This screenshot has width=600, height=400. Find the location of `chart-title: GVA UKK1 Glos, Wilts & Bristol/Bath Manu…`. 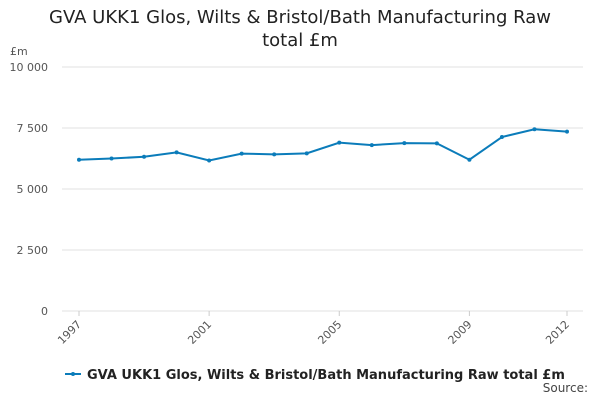

chart-title: GVA UKK1 Glos, Wilts & Bristol/Bath Manu… is located at coordinates (300, 29).